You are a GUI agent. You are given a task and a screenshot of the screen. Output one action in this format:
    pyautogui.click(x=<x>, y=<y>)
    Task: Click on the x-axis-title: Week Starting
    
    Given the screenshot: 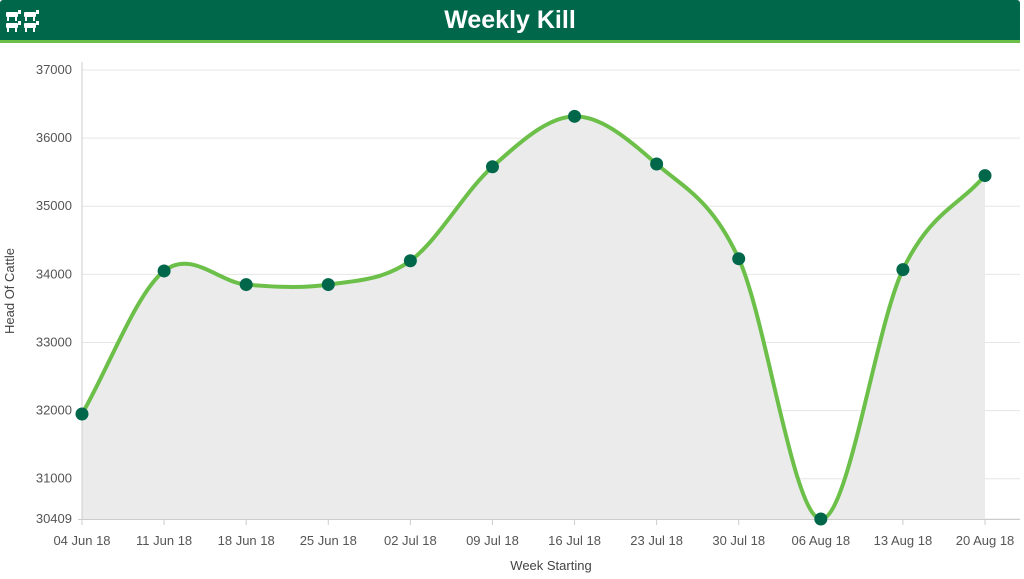 What is the action you would take?
    pyautogui.click(x=550, y=565)
    